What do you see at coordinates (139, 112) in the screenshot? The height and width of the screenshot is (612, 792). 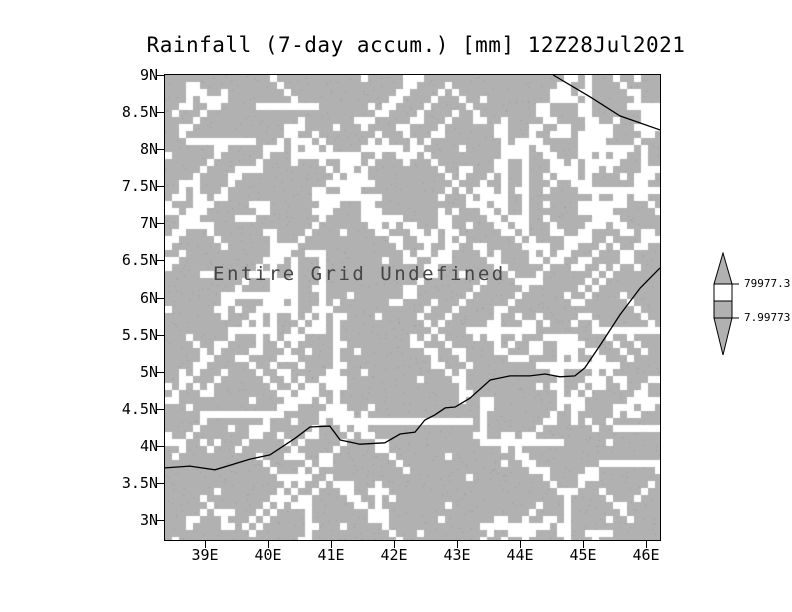 I see `y-tick-label: 8.5N` at bounding box center [139, 112].